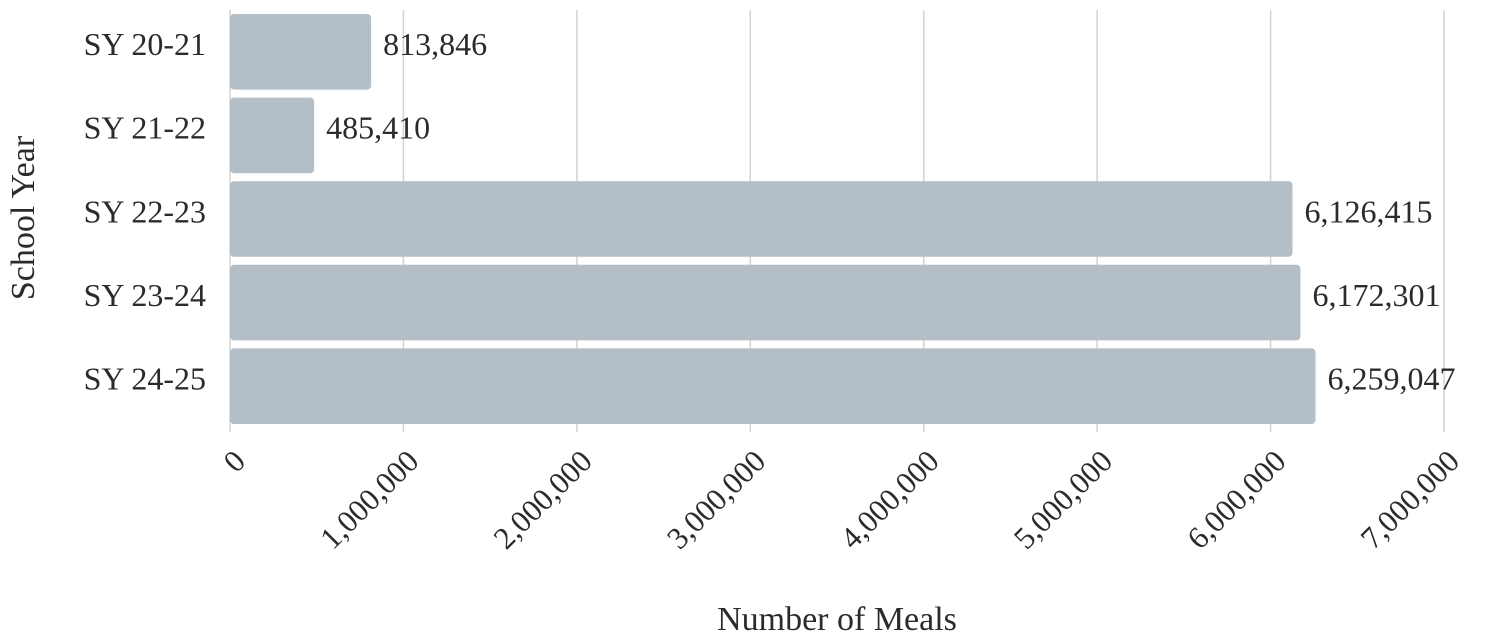 The width and height of the screenshot is (1497, 636). I want to click on x-tick-label: 4,000,000, so click(889, 499).